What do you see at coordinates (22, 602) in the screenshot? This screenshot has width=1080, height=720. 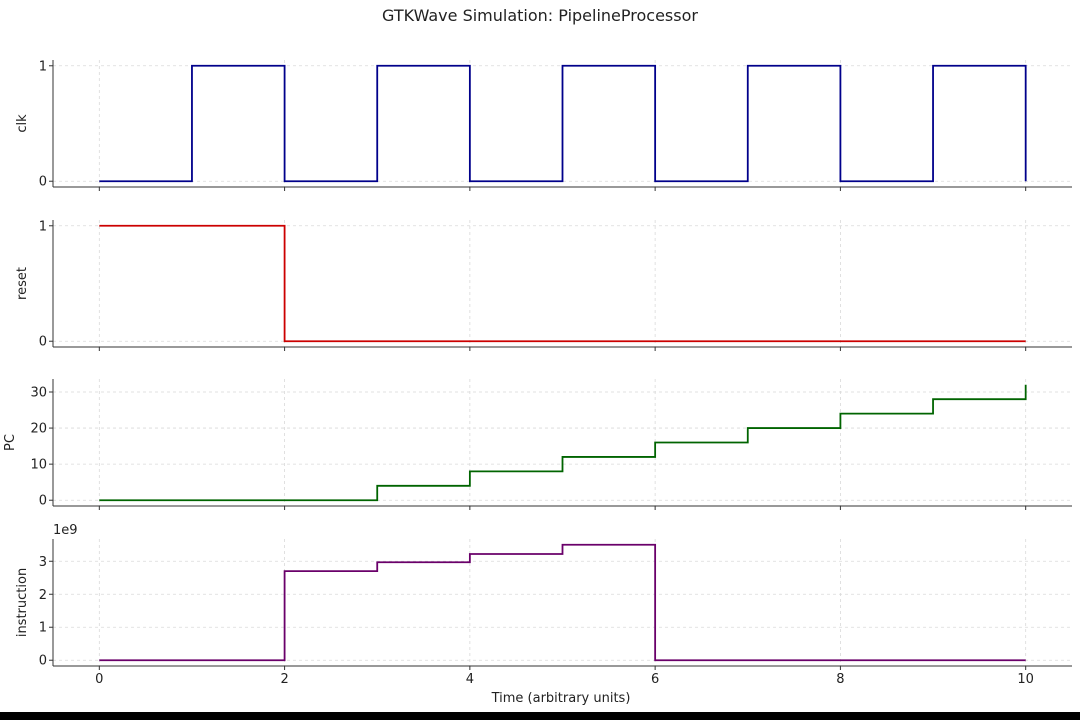 I see `y-axis-label: instruction` at bounding box center [22, 602].